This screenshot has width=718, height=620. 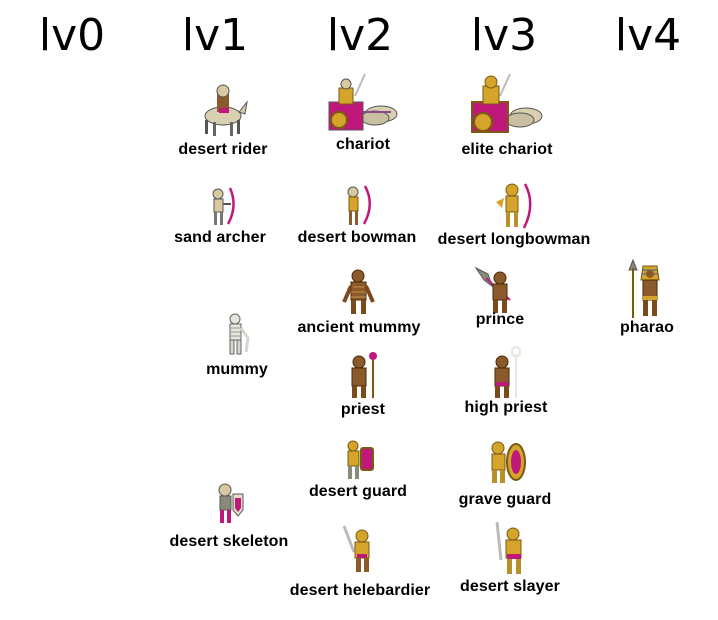 What do you see at coordinates (360, 459) in the screenshot?
I see `desert-guard-sprite` at bounding box center [360, 459].